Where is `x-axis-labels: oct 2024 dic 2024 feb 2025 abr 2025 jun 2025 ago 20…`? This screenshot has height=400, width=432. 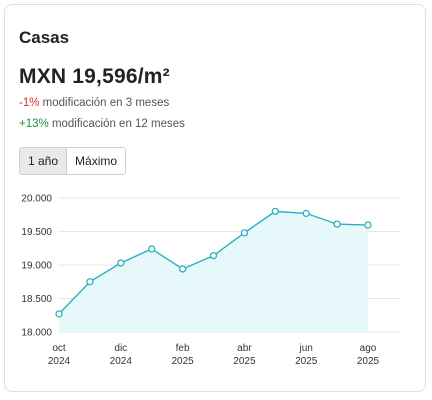 x-axis-labels: oct 2024 dic 2024 feb 2025 abr 2025 jun 2025 ago 20… is located at coordinates (214, 355).